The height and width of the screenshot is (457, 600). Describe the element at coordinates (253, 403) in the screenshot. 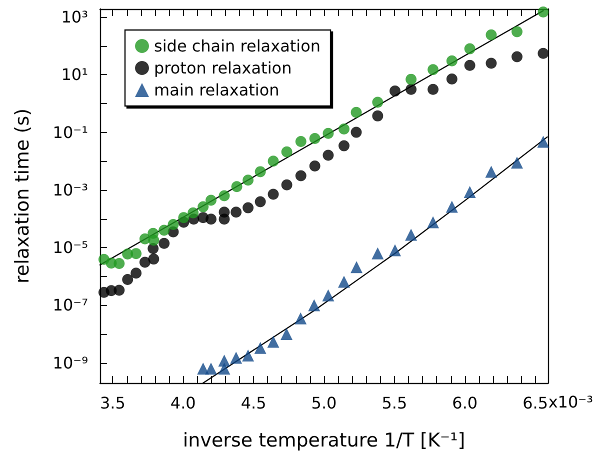

I see `x-tick-label: 4.5` at that location.